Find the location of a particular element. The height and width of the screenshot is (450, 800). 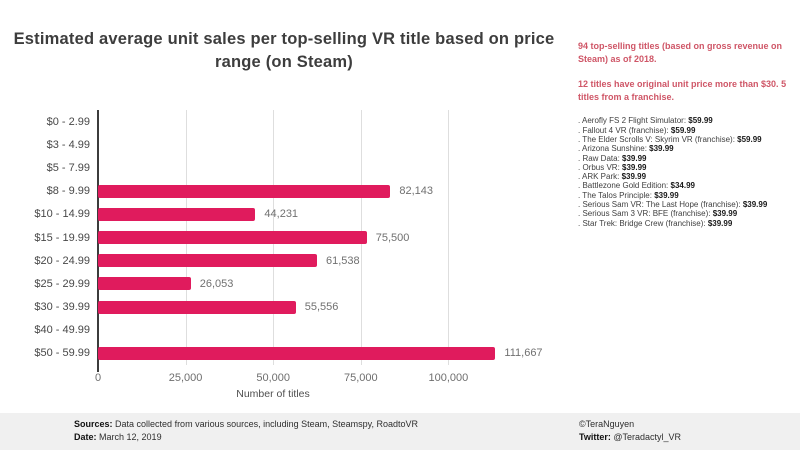

plot-cell: 82,143 is located at coordinates (324, 191).